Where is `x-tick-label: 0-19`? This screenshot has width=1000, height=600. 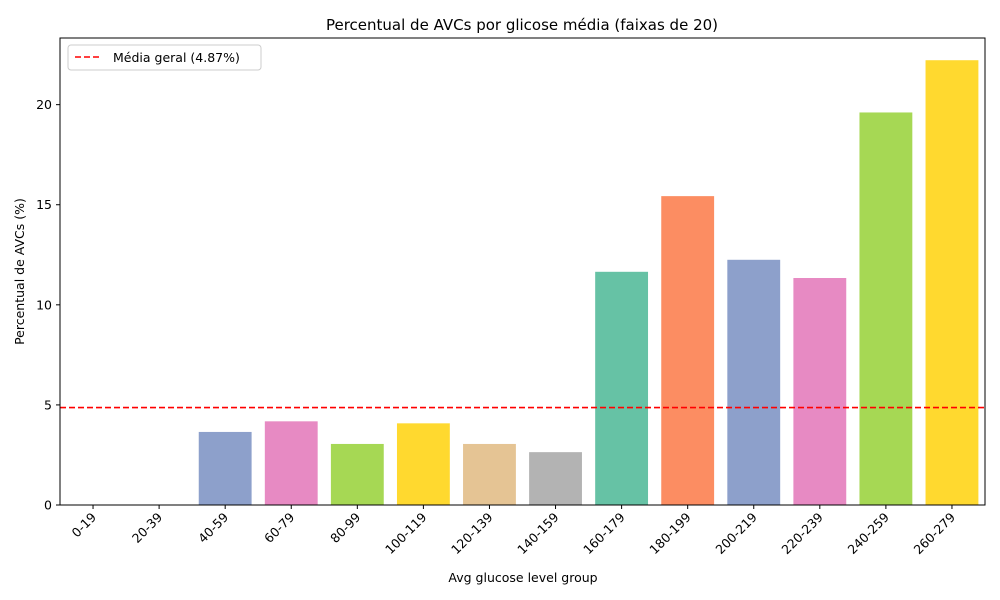
x-tick-label: 0-19 is located at coordinates (83, 524).